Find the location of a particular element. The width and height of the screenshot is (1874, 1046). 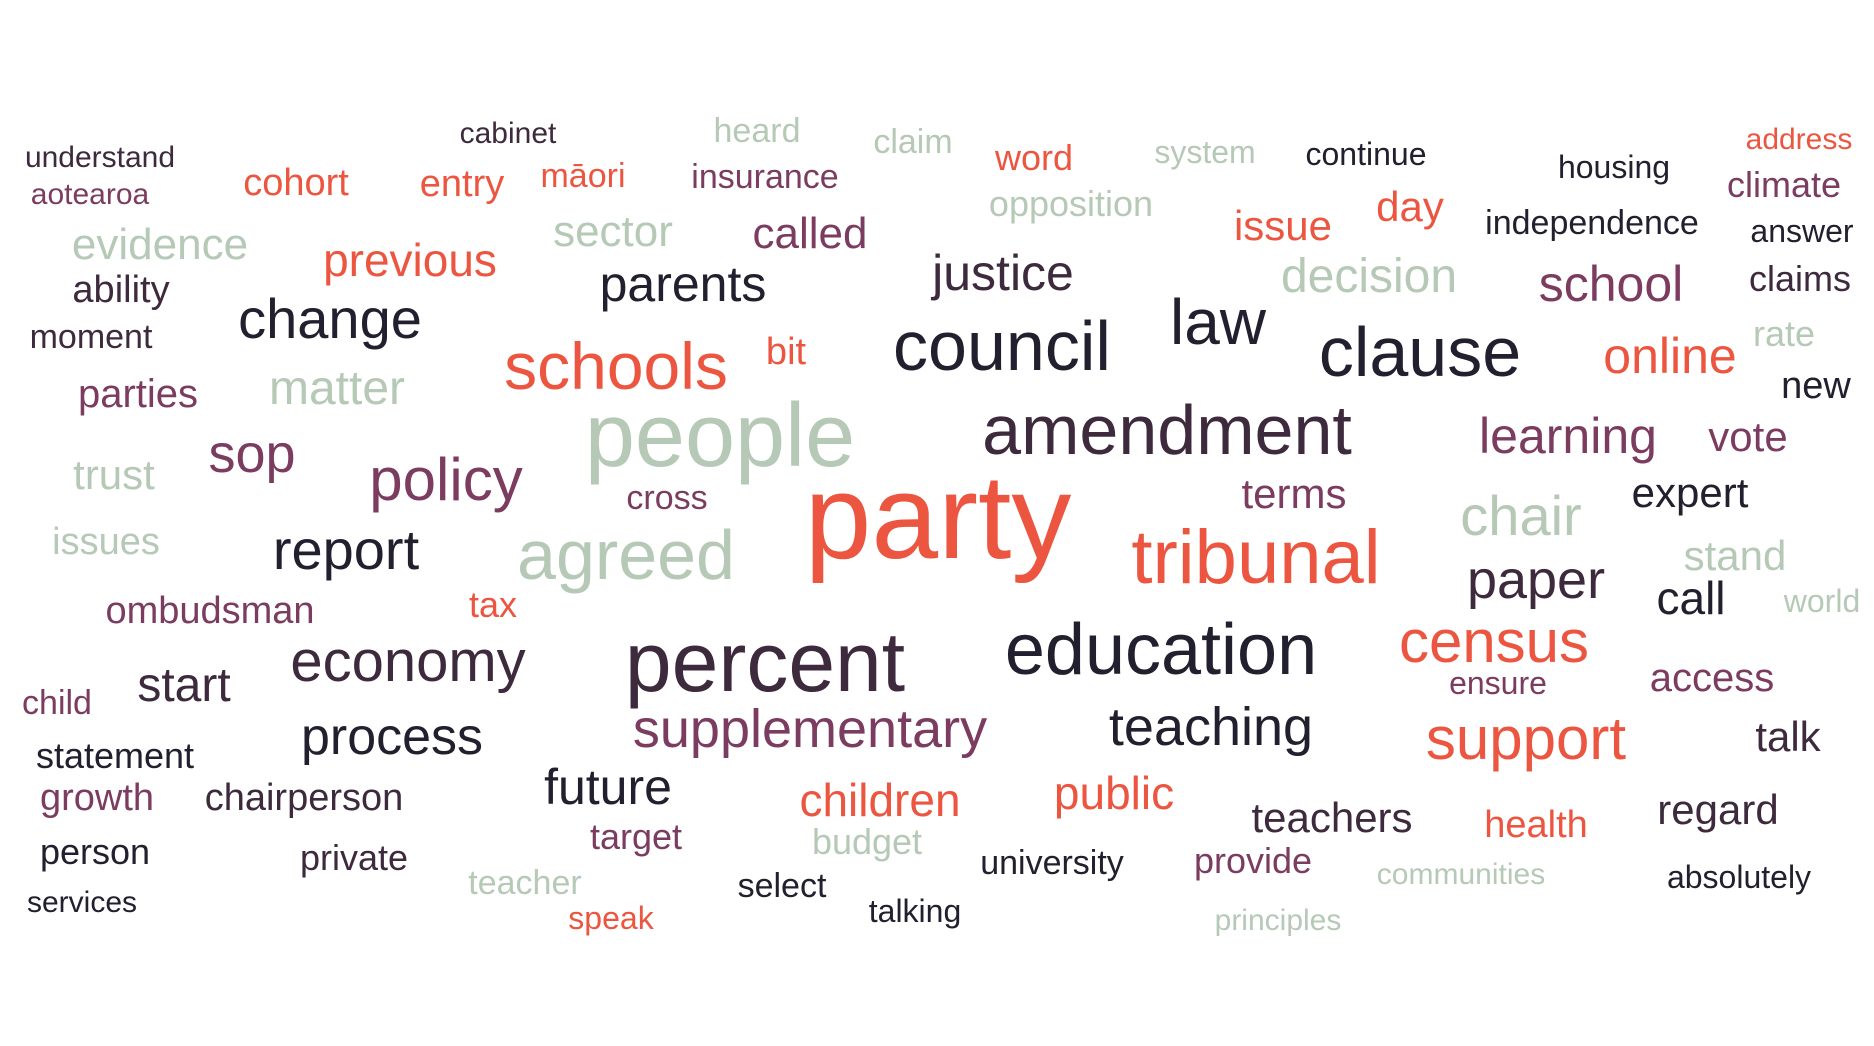

cloud-word: target is located at coordinates (636, 836).